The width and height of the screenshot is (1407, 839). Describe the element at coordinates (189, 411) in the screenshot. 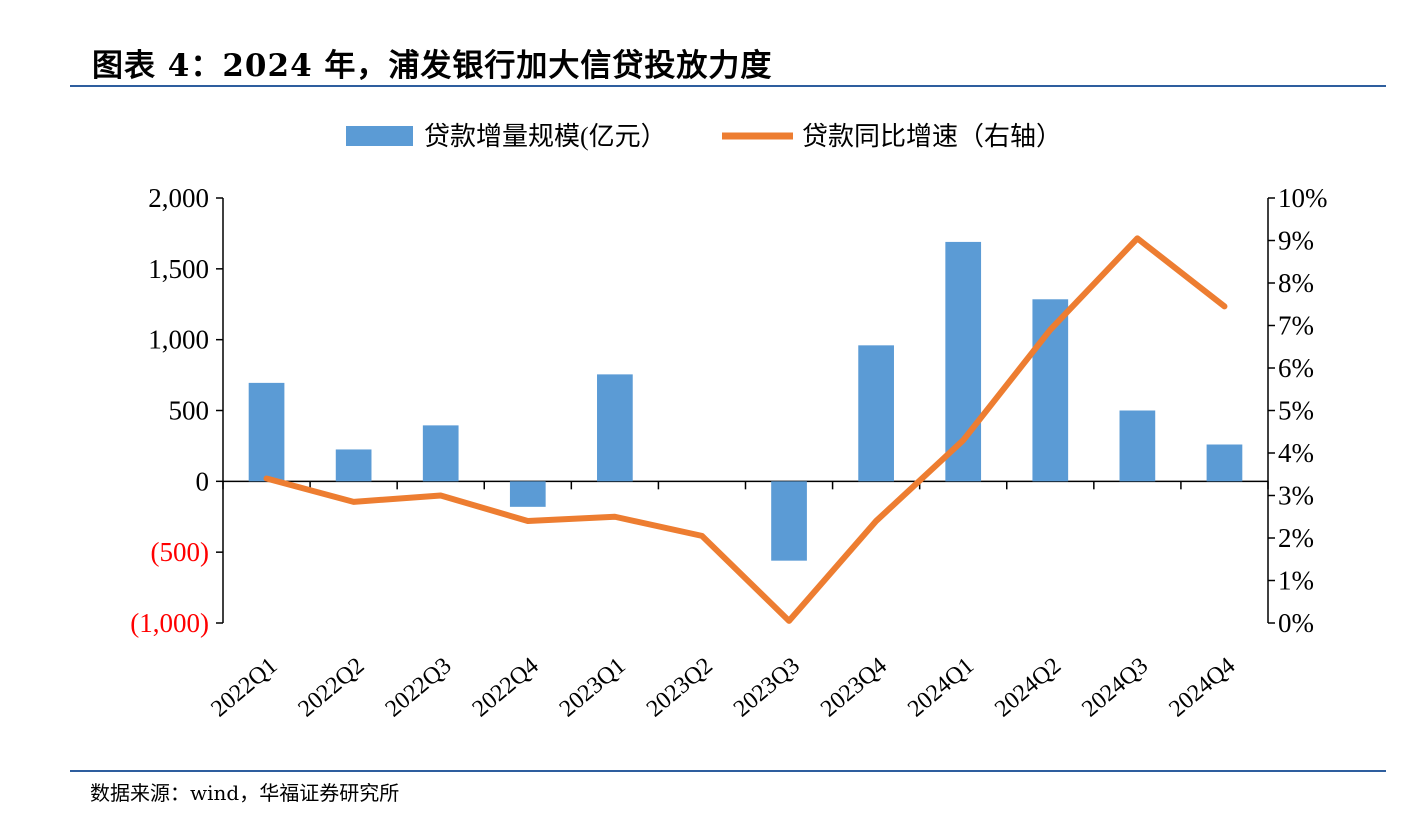

I see `left-axis-tick-label: 500` at that location.